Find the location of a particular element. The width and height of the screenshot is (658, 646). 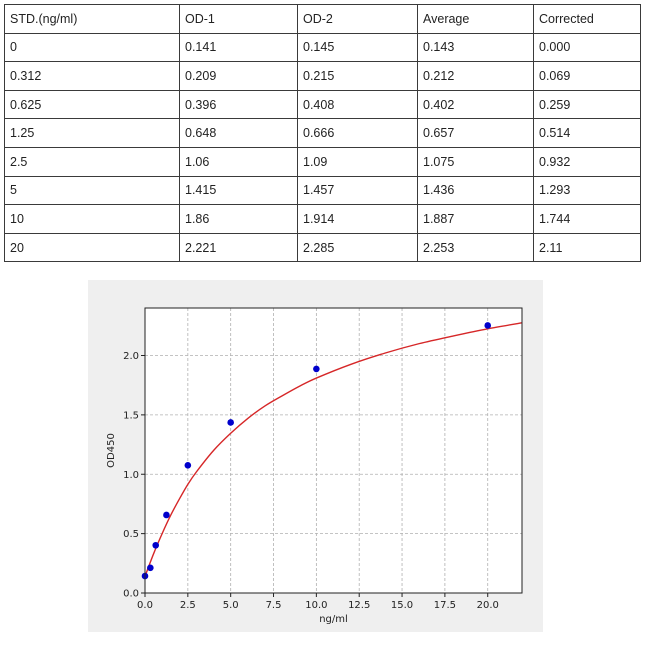

table-row: 2.5 1.06 1.09 1.075 0.932 is located at coordinates (322, 161).